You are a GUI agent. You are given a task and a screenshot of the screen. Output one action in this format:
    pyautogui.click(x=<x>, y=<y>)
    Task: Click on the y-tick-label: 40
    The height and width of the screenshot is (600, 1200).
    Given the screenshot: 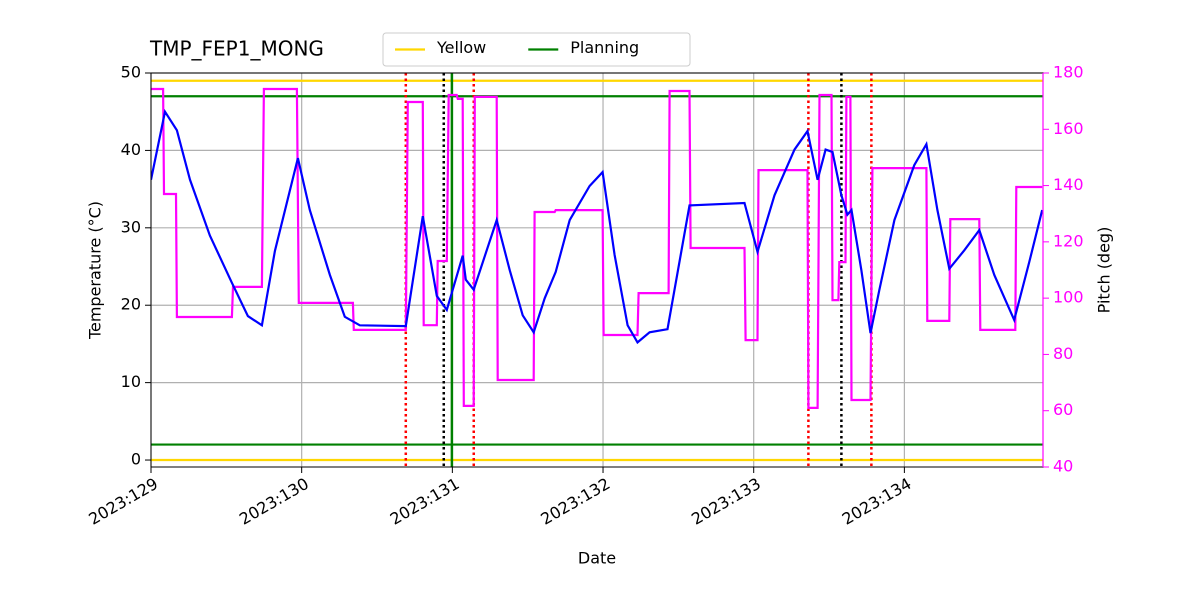 What is the action you would take?
    pyautogui.click(x=131, y=149)
    